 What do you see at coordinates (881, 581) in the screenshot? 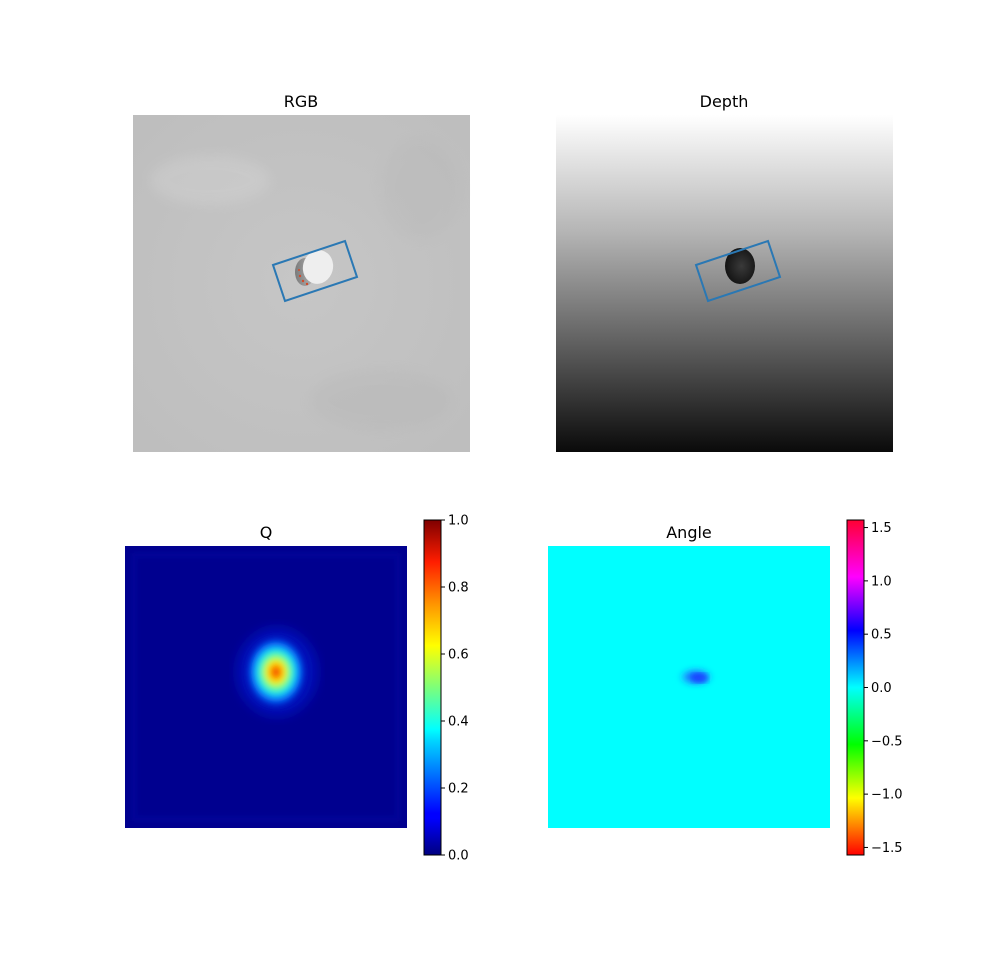
I see `angle-colorbar-tick-label: 1.0` at bounding box center [881, 581].